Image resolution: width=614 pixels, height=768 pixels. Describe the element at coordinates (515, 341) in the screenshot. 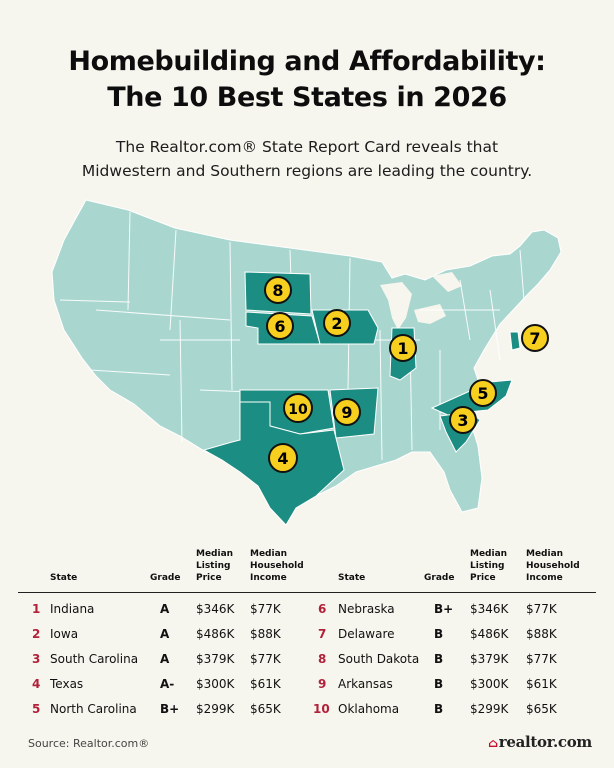

I see `state-delaware` at that location.